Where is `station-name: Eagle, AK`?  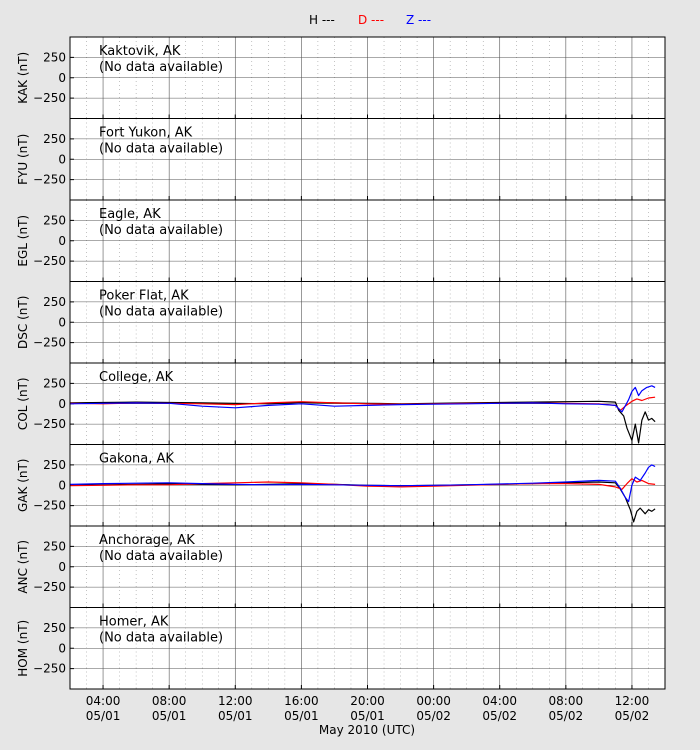 station-name: Eagle, AK is located at coordinates (130, 214).